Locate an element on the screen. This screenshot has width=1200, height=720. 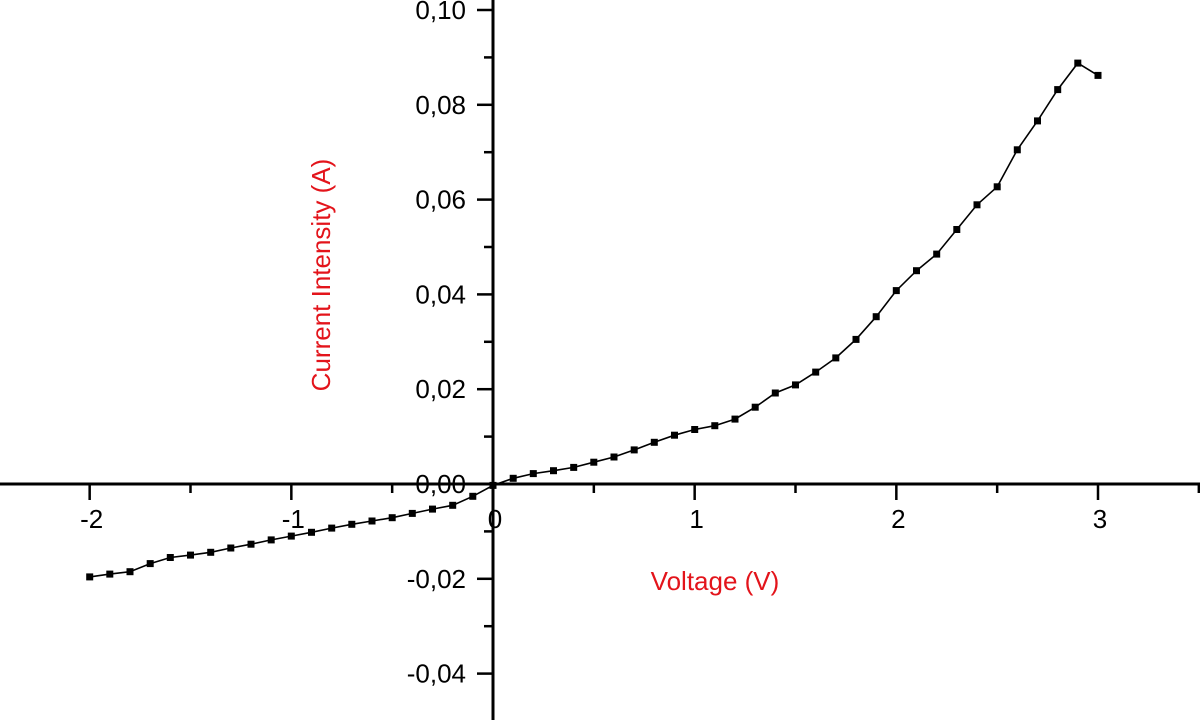
x-axis-title: Voltage (V) is located at coordinates (715, 581).